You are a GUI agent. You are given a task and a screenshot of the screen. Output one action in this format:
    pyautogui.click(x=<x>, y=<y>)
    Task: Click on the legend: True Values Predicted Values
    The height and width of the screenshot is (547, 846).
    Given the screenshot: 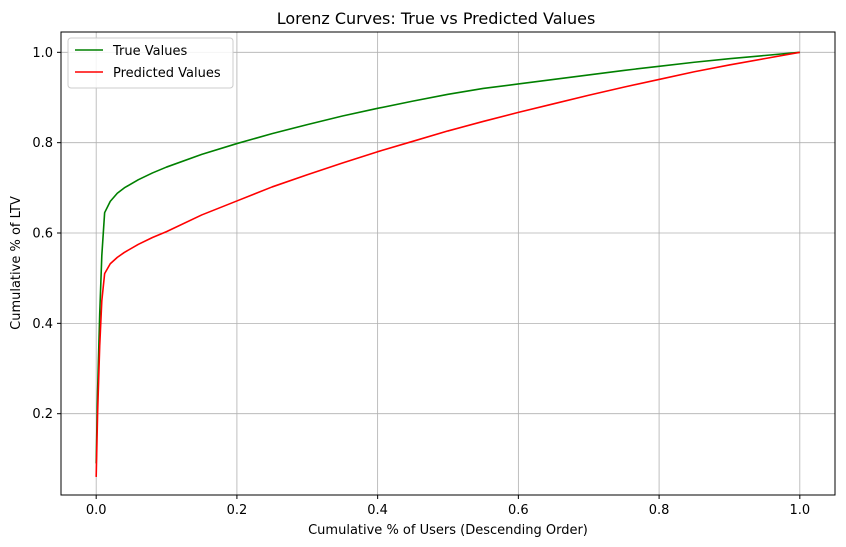 What is the action you would take?
    pyautogui.click(x=150, y=63)
    